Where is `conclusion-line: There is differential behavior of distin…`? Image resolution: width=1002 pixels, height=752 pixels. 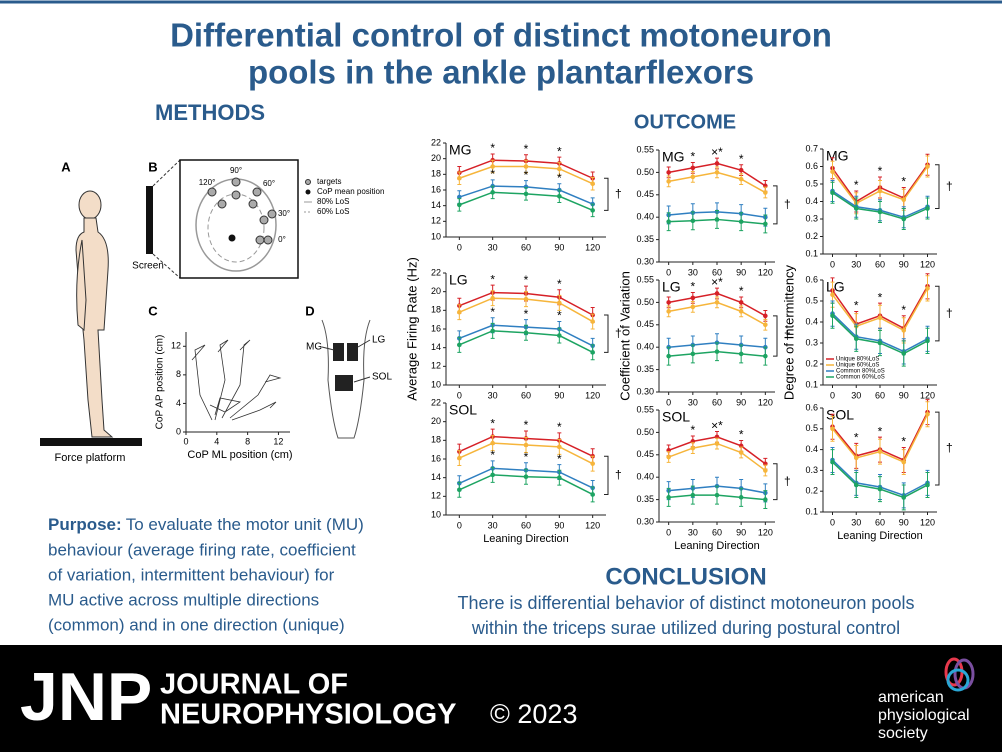
conclusion-line: There is differential behavior of distin… is located at coordinates (686, 603).